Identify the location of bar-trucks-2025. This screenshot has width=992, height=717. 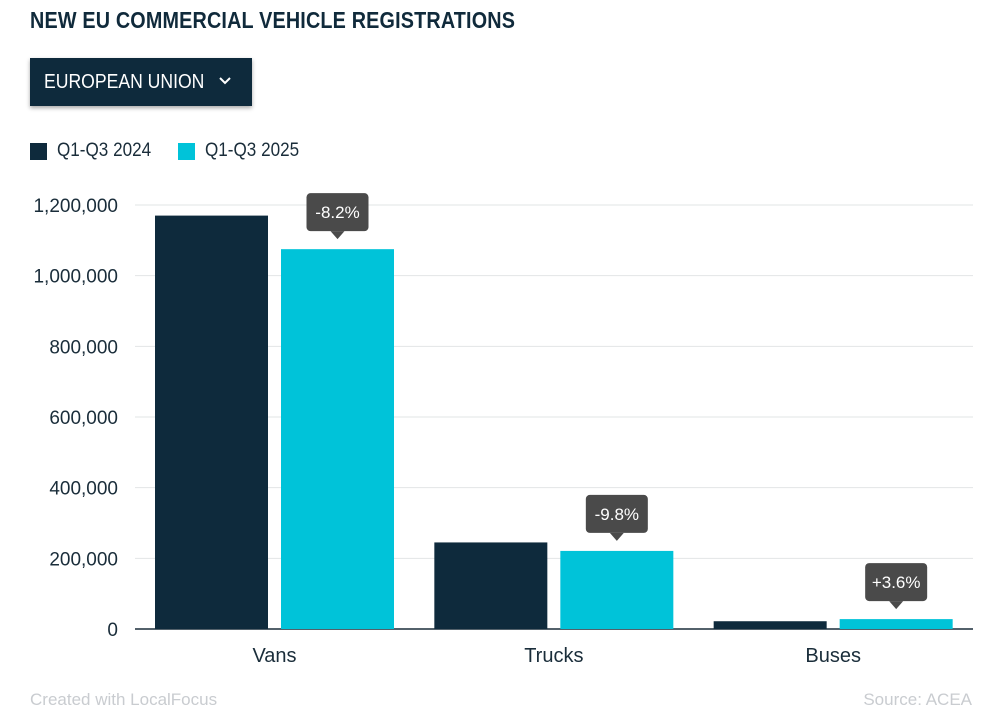
(617, 589).